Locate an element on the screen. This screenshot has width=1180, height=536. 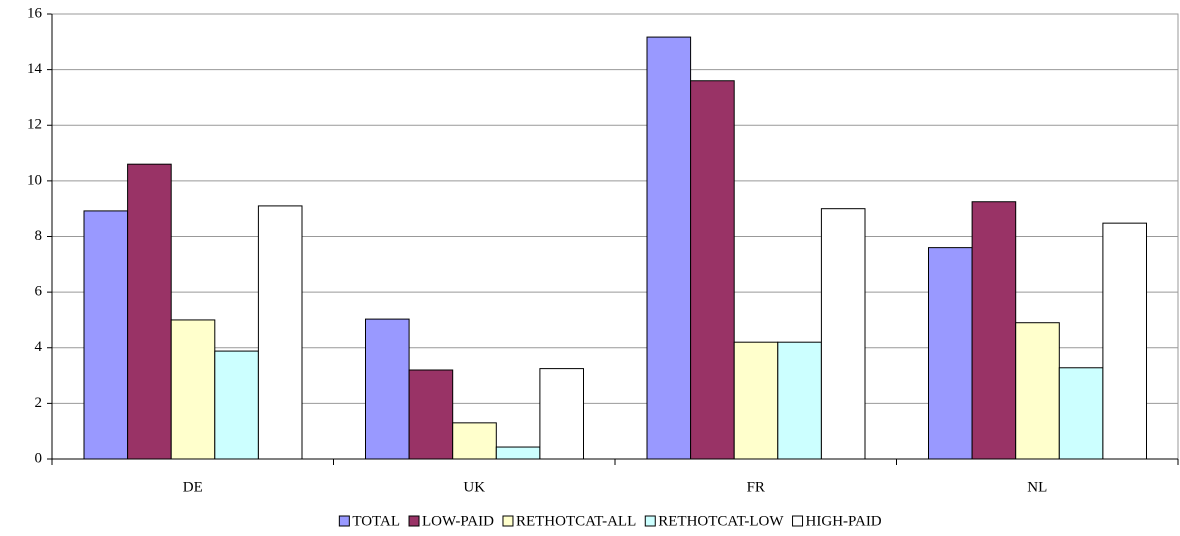
x-tick-label: DE is located at coordinates (193, 487).